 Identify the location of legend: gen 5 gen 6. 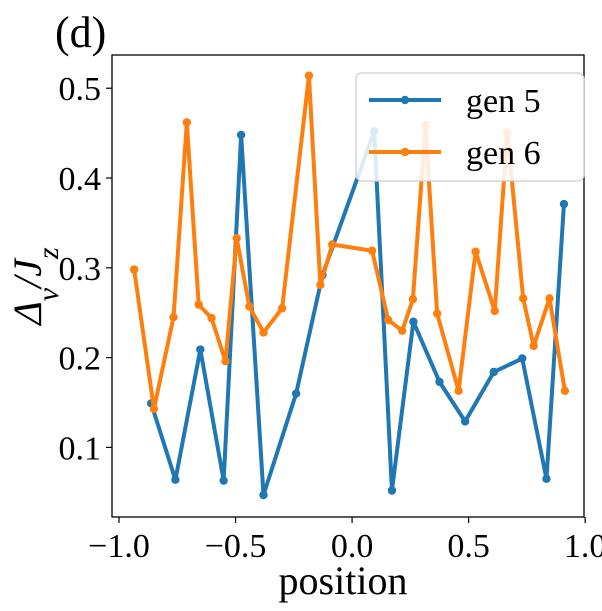
(470, 127).